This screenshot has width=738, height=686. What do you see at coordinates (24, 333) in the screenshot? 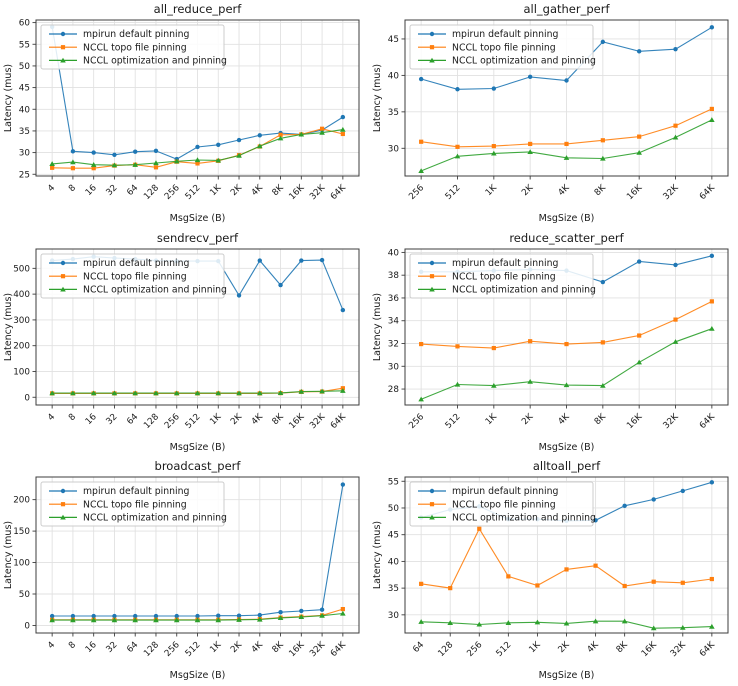
I see `y-axis: 0 100 200 300 400 500` at bounding box center [24, 333].